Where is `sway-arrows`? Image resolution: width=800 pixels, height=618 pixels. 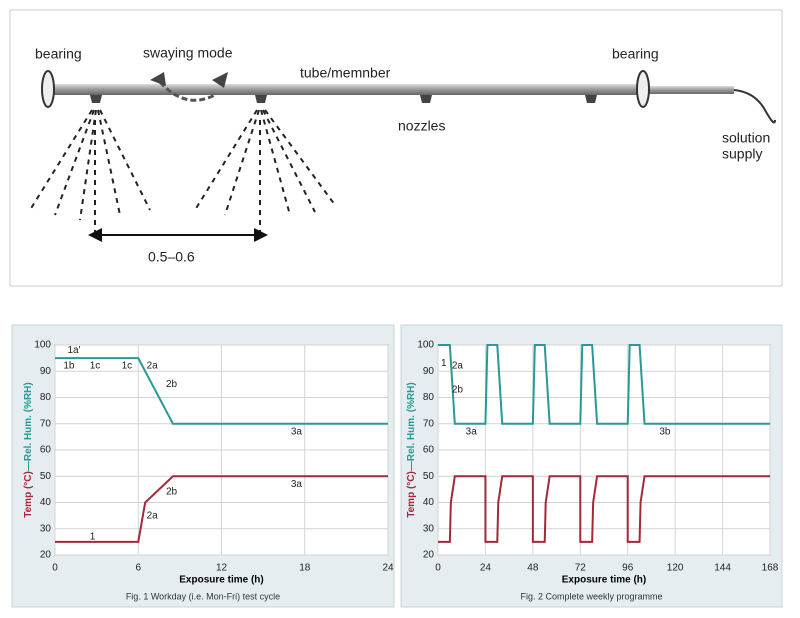 sway-arrows is located at coordinates (189, 80).